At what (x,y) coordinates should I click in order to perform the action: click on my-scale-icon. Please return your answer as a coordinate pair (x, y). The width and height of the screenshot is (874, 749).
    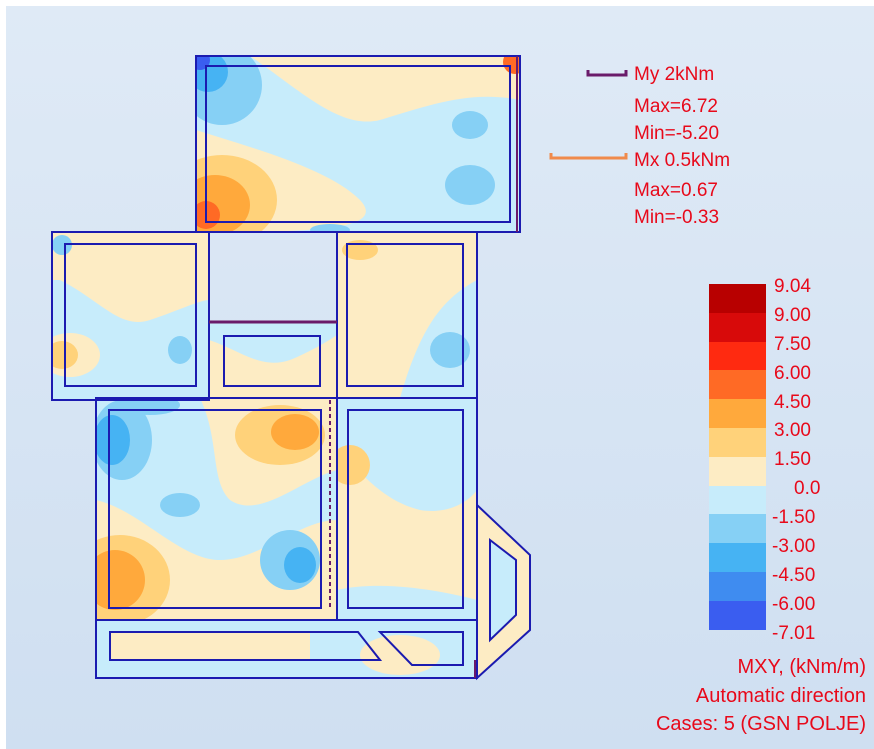
    Looking at the image, I should click on (607, 73).